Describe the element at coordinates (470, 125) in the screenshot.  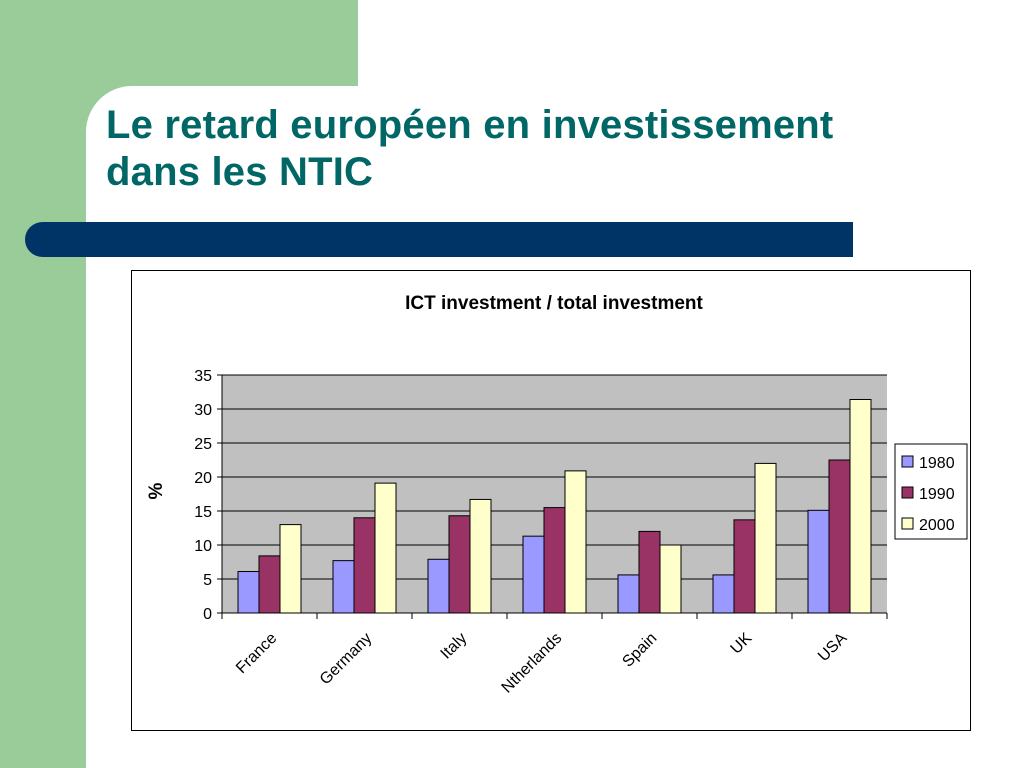
I see `slide-title-line-1: Le retard européen en investissement` at that location.